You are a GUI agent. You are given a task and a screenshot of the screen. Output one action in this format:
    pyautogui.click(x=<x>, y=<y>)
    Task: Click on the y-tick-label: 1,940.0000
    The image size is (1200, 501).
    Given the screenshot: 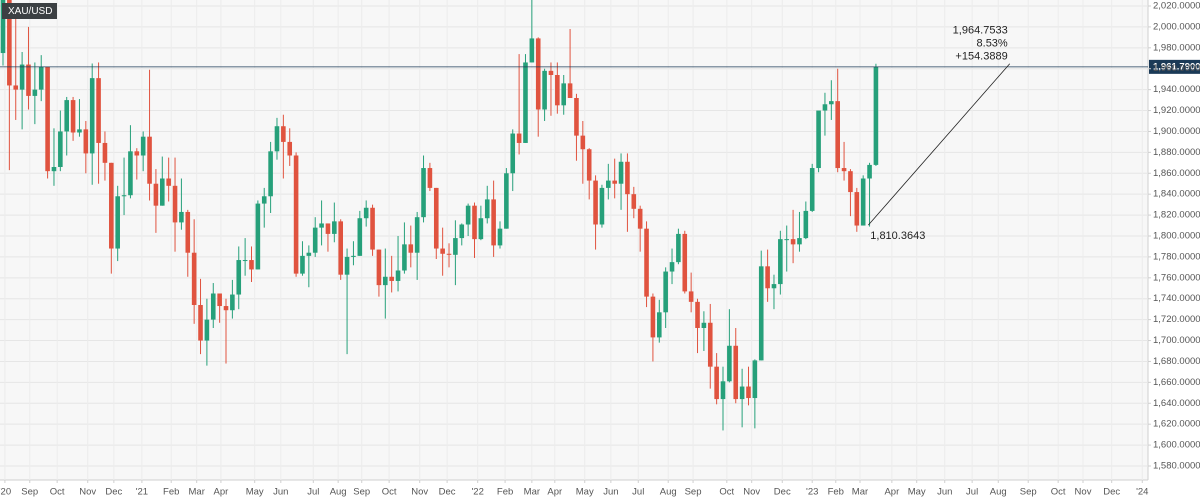 What is the action you would take?
    pyautogui.click(x=1176, y=89)
    